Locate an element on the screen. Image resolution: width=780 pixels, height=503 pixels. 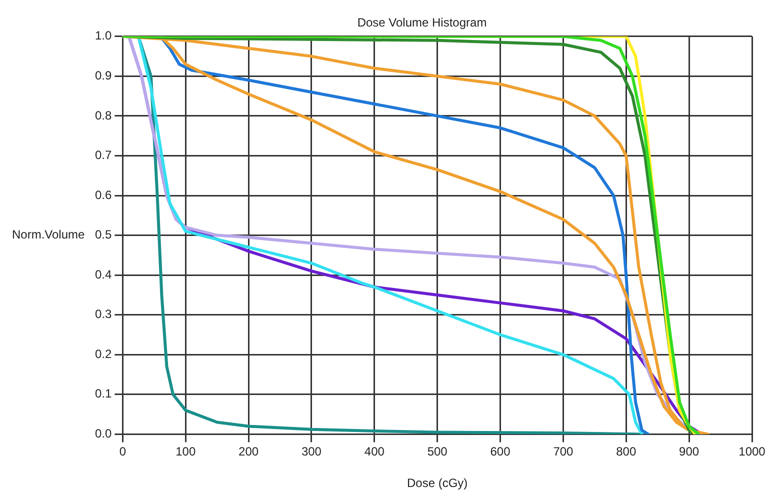
x-axis-title: Dose (cGy) is located at coordinates (437, 483).